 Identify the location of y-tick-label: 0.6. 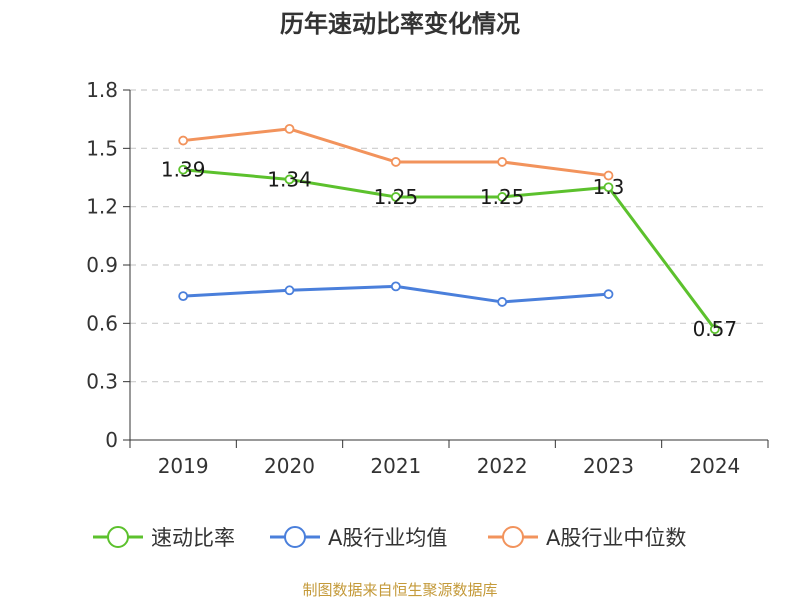
(102, 323).